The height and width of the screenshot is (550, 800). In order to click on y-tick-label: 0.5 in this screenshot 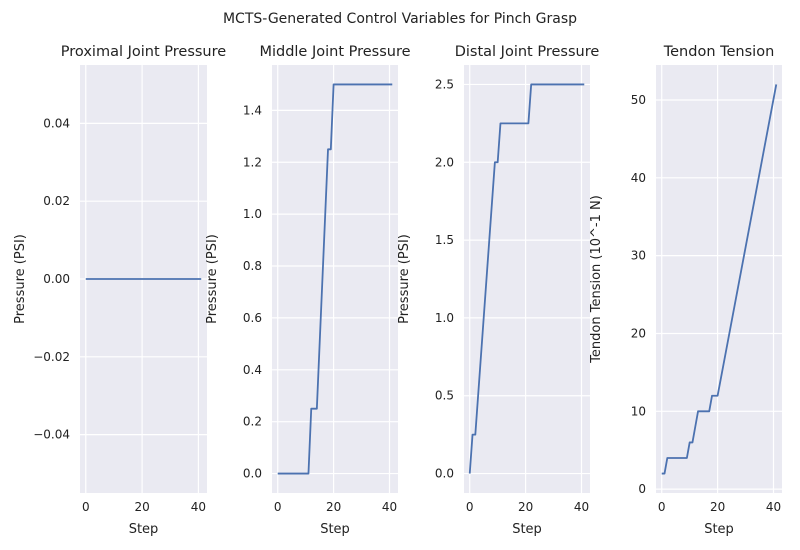, I will do `click(444, 396)`.